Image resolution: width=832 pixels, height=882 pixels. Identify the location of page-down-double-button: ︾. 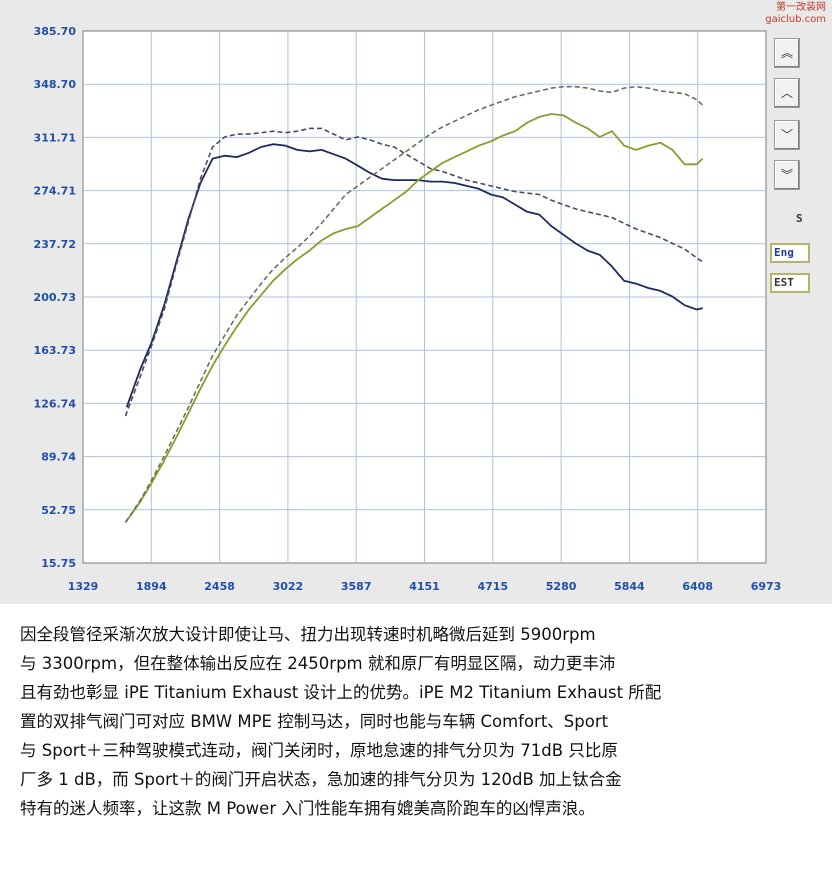
(787, 175).